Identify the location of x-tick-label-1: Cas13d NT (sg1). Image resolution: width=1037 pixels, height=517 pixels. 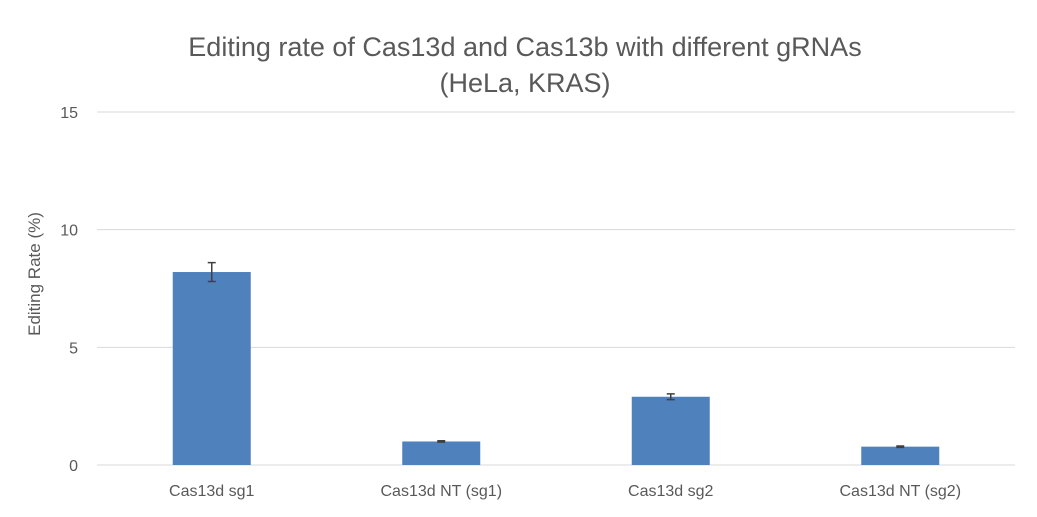
(441, 491).